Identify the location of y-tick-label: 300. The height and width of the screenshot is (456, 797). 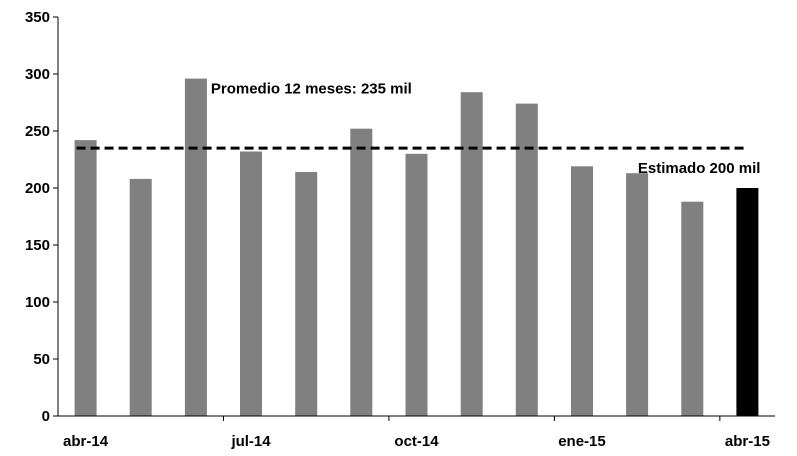
(37, 74).